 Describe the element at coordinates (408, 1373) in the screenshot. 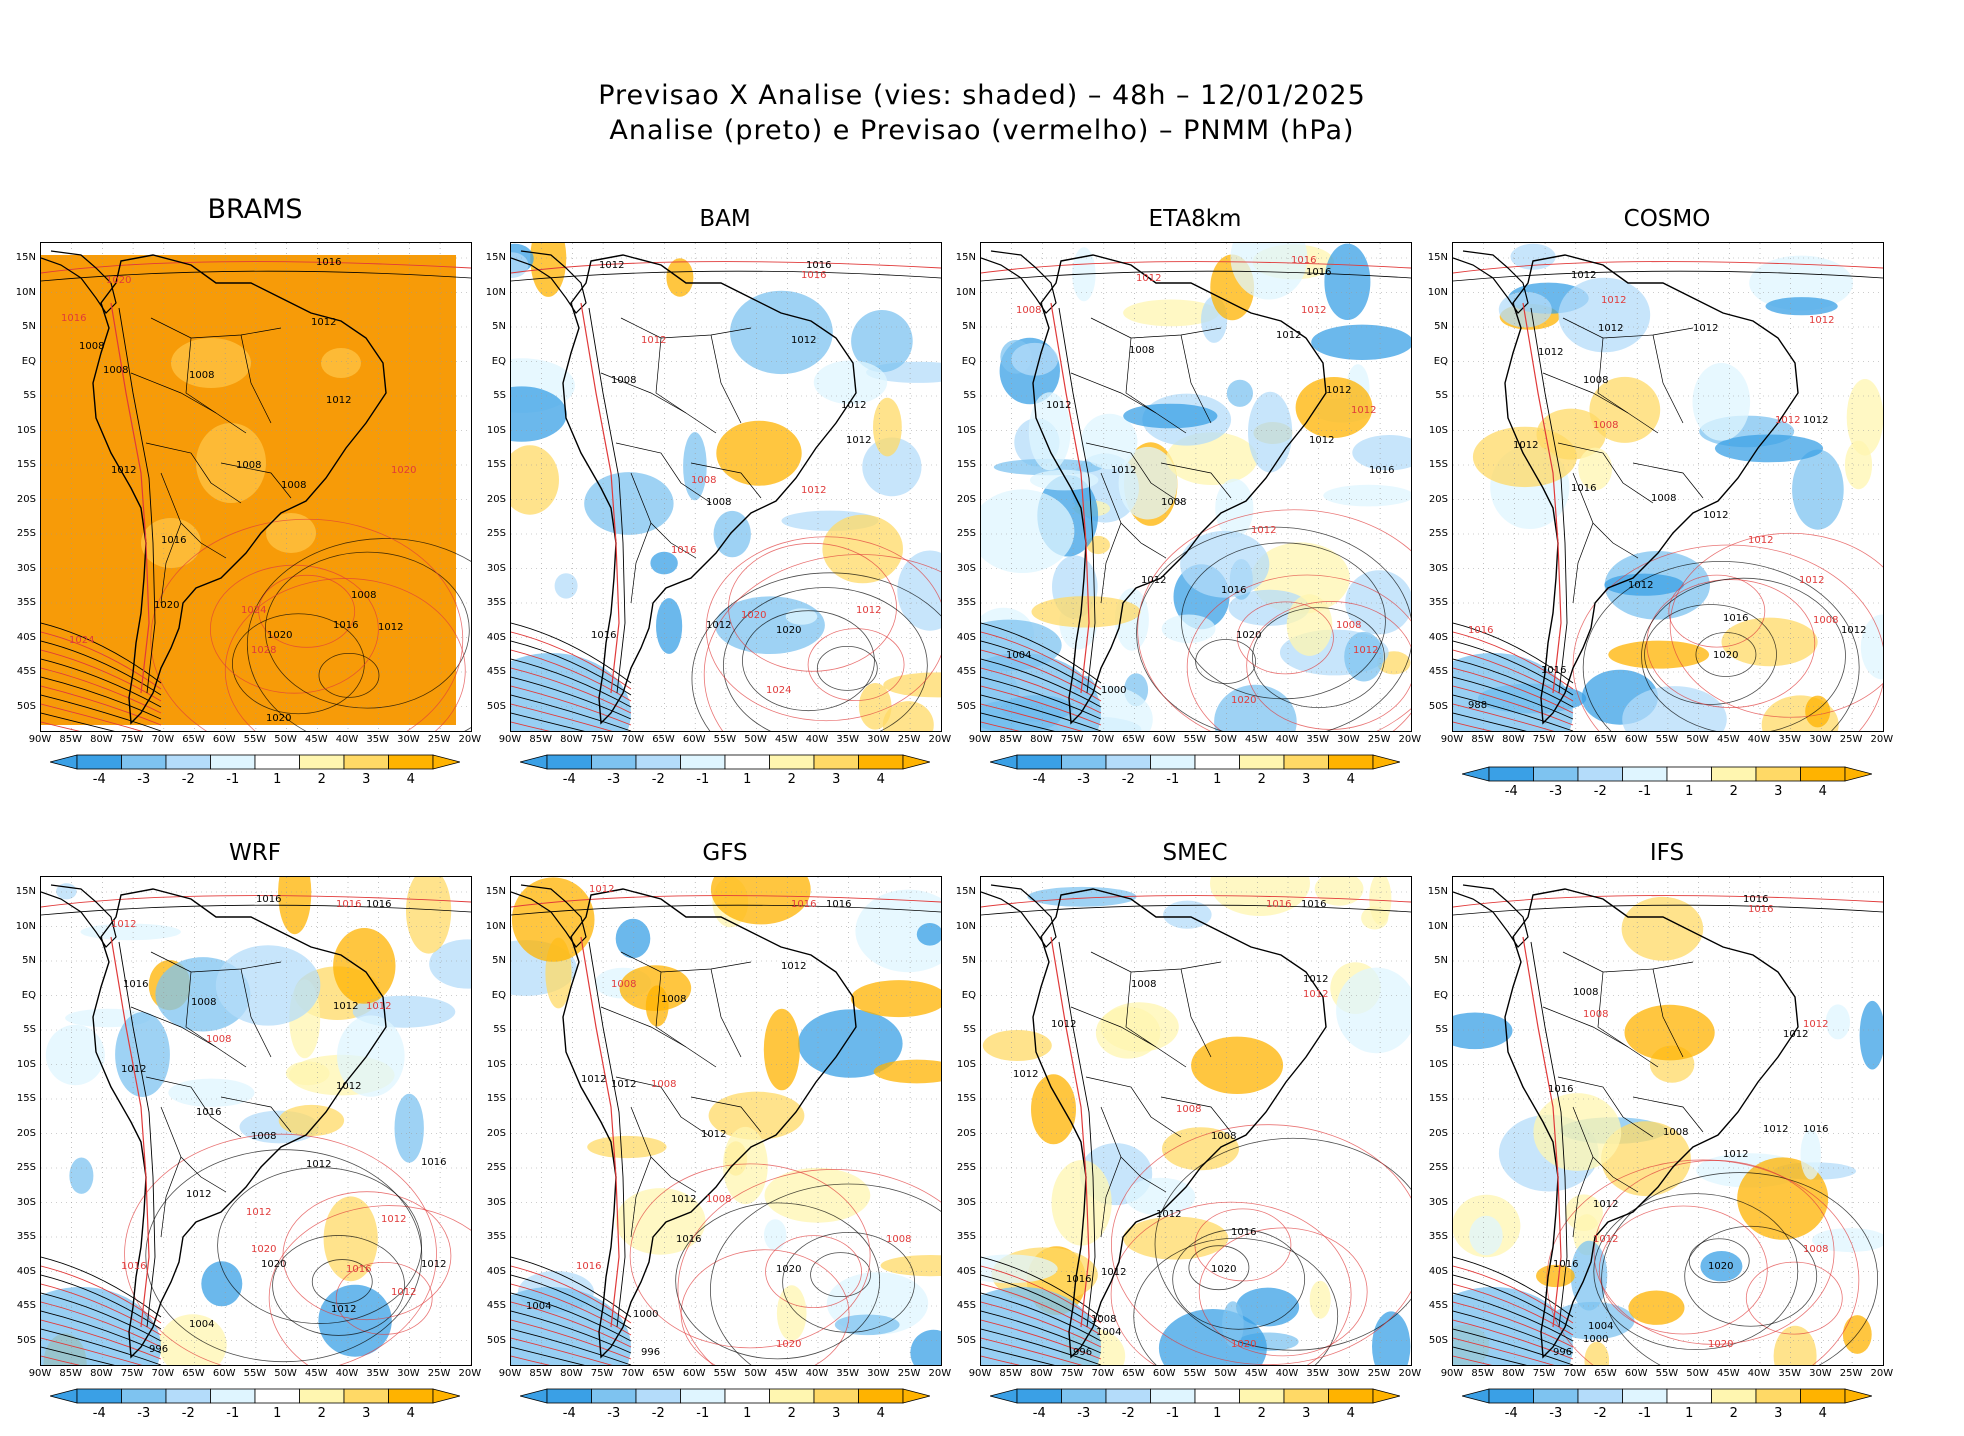

I see `lon-tick-label: 30W` at that location.